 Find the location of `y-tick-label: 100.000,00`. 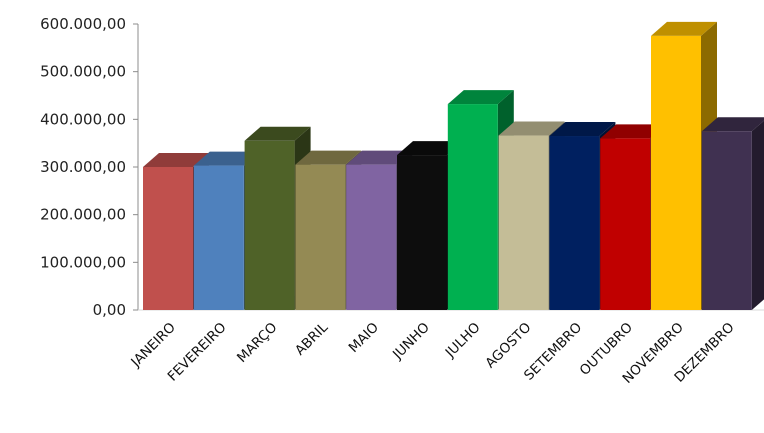

y-tick-label: 100.000,00 is located at coordinates (83, 262).